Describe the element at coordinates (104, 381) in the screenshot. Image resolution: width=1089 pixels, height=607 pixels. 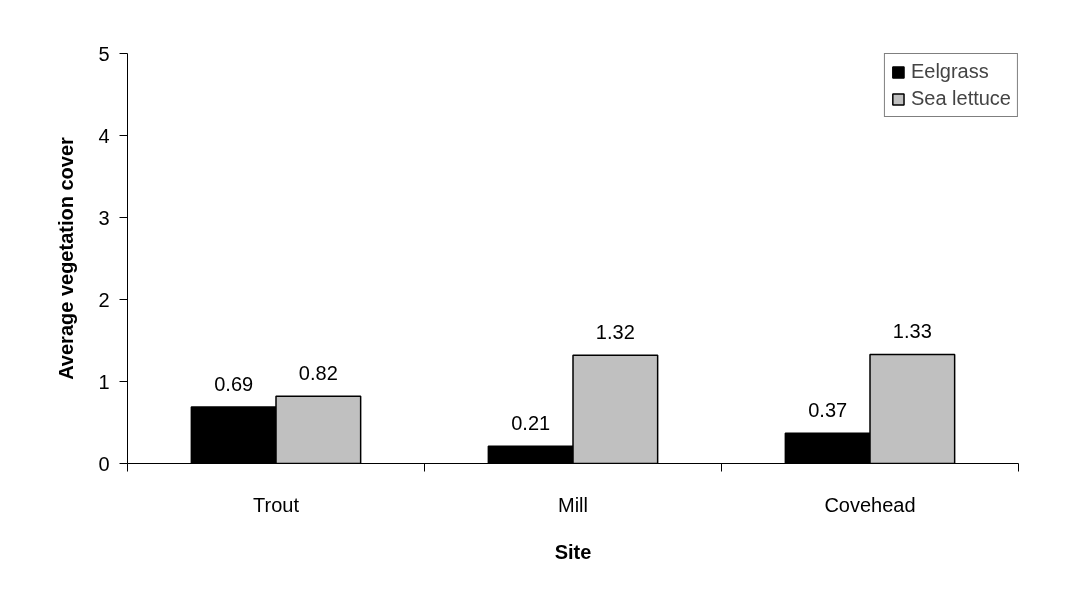
I see `y-tick-label: 1` at that location.